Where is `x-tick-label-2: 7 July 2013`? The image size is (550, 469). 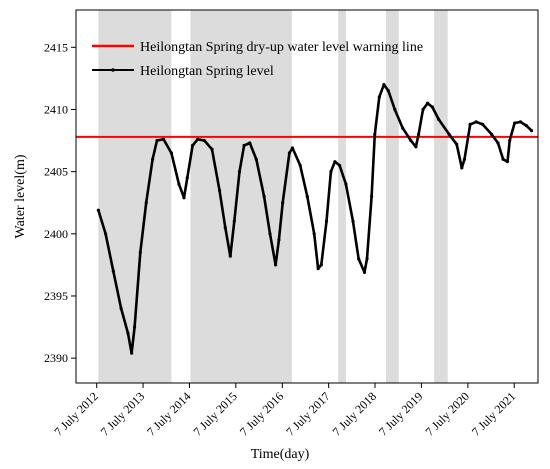 x-tick-label-2: 7 July 2013 is located at coordinates (123, 414).